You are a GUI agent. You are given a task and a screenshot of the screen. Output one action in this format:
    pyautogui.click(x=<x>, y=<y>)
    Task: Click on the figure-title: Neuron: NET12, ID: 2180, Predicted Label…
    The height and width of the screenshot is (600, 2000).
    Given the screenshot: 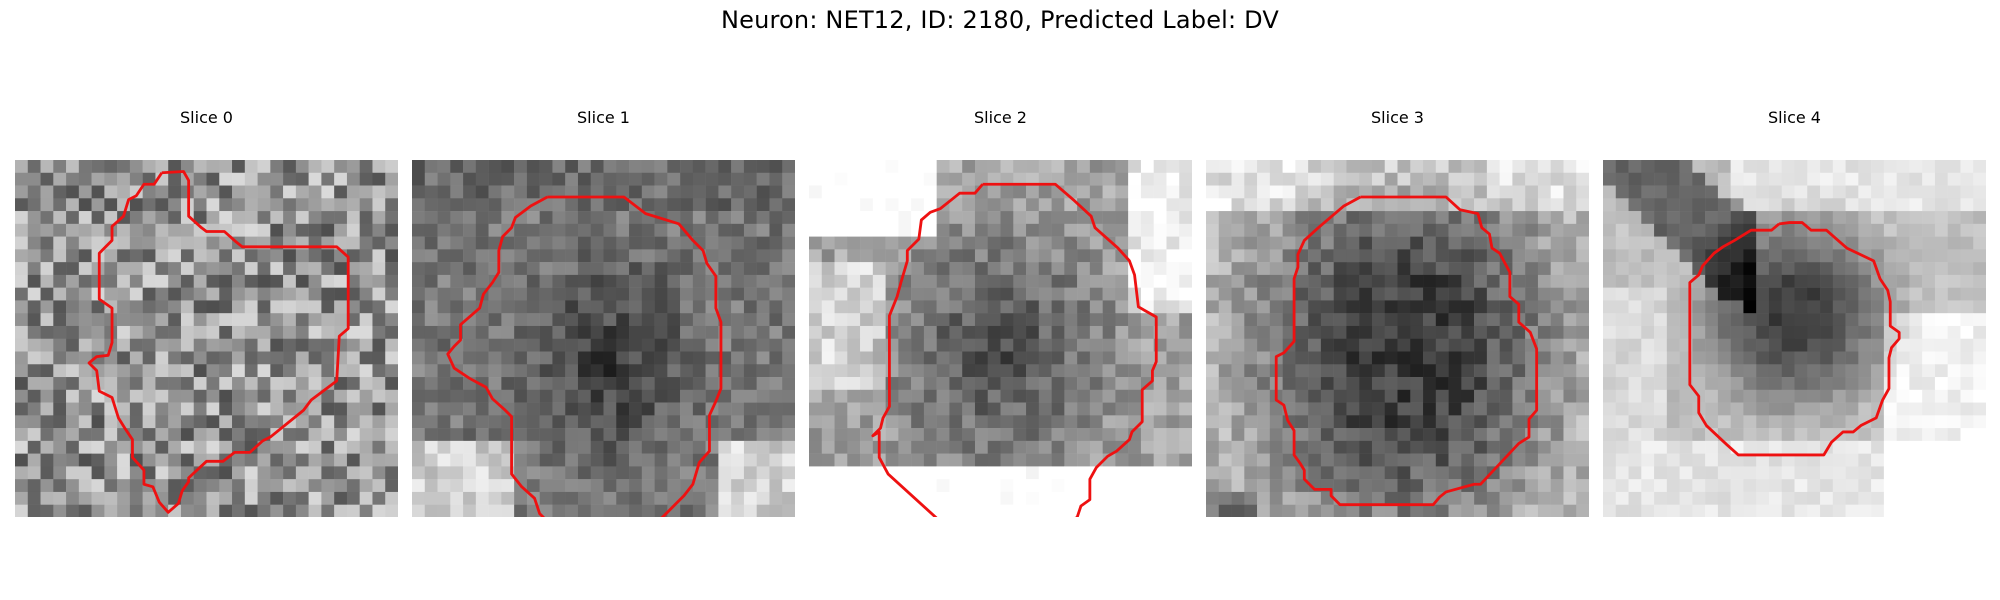 What is the action you would take?
    pyautogui.click(x=1000, y=20)
    